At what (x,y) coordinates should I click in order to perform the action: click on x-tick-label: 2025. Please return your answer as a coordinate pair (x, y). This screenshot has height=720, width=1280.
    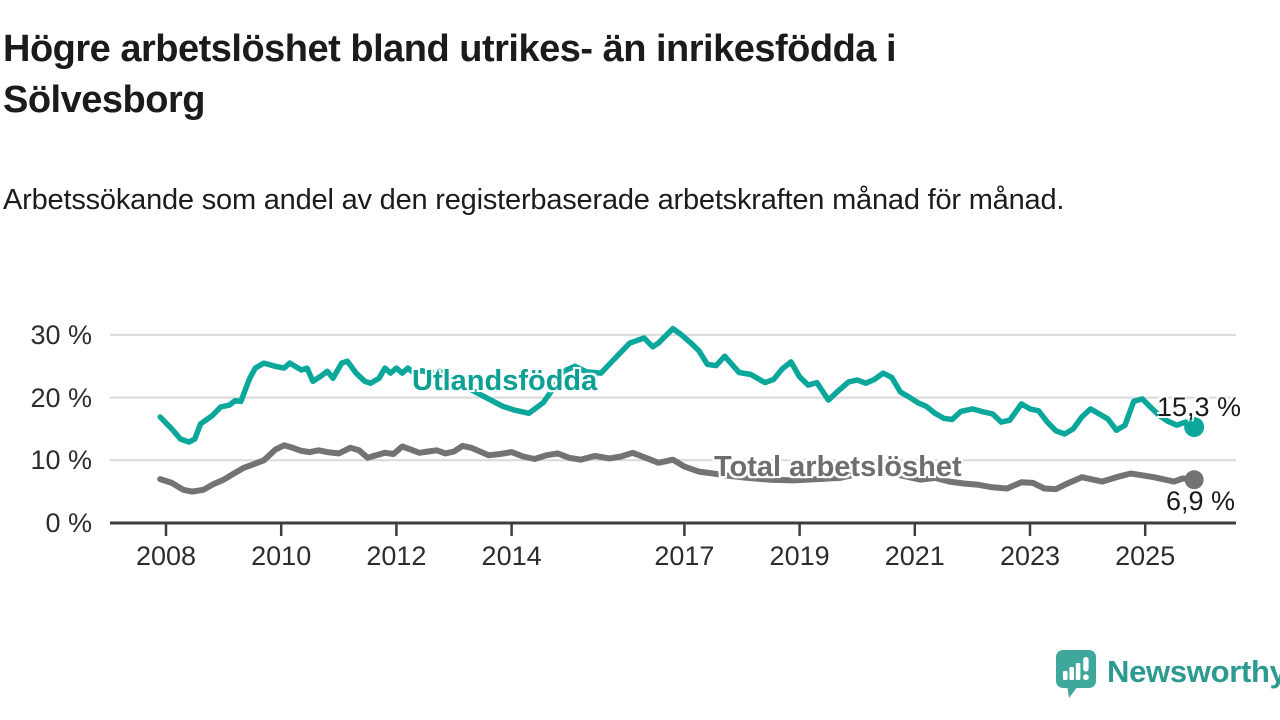
    Looking at the image, I should click on (1145, 556).